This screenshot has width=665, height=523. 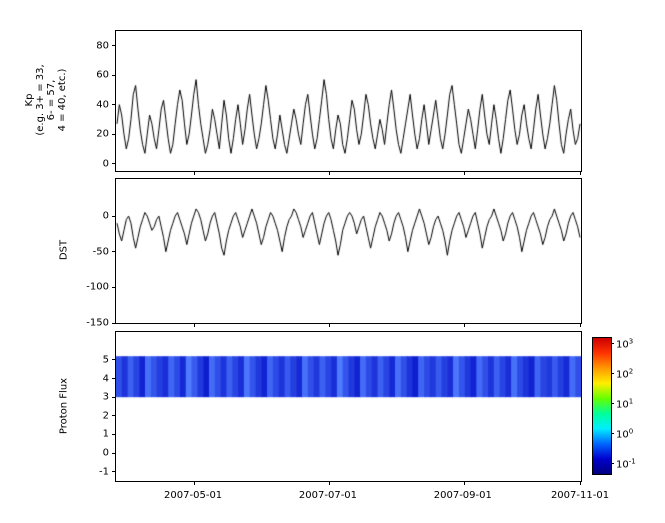 What do you see at coordinates (626, 463) in the screenshot?
I see `colorbar-tick-label: 10⁻¹` at bounding box center [626, 463].